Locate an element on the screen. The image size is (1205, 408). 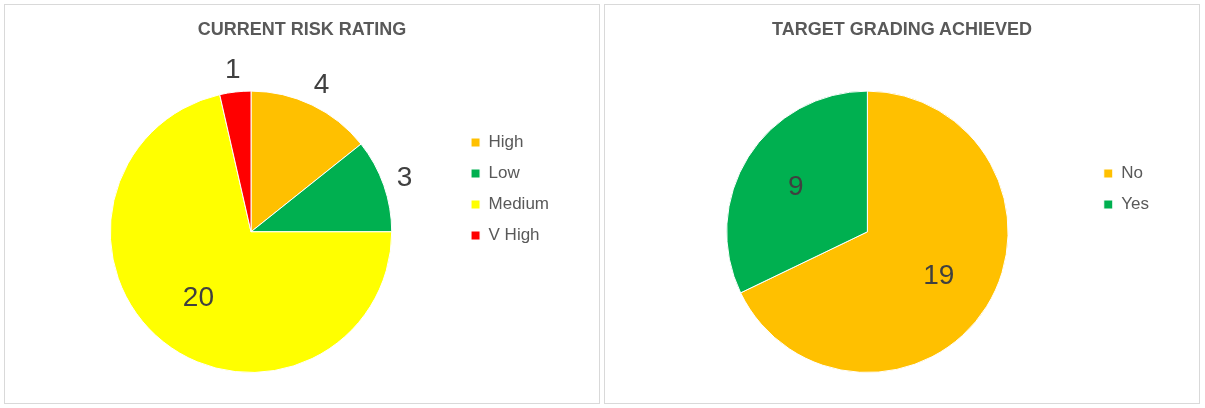
data-label: 20 is located at coordinates (198, 296).